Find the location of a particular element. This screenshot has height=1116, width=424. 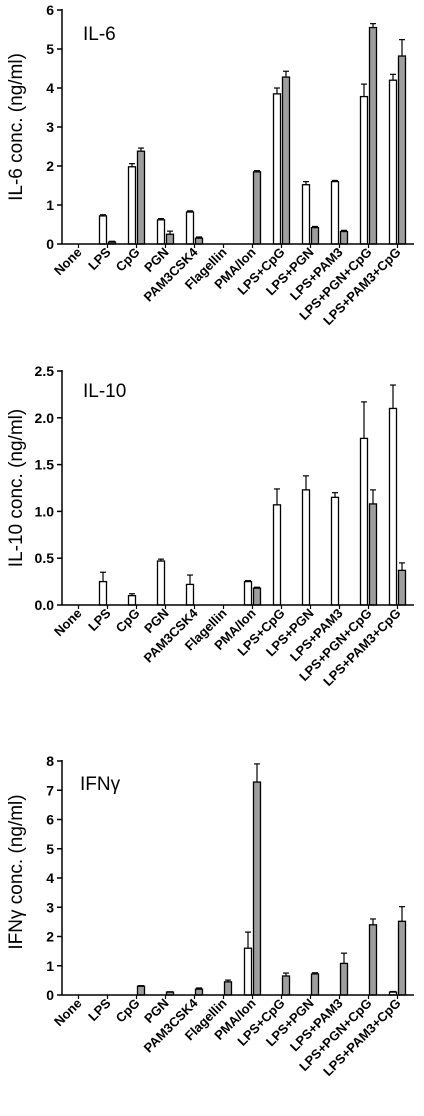

y-axis: 0.0 0.5 1.0 1.5 2.0 2.5 is located at coordinates (49, 488).